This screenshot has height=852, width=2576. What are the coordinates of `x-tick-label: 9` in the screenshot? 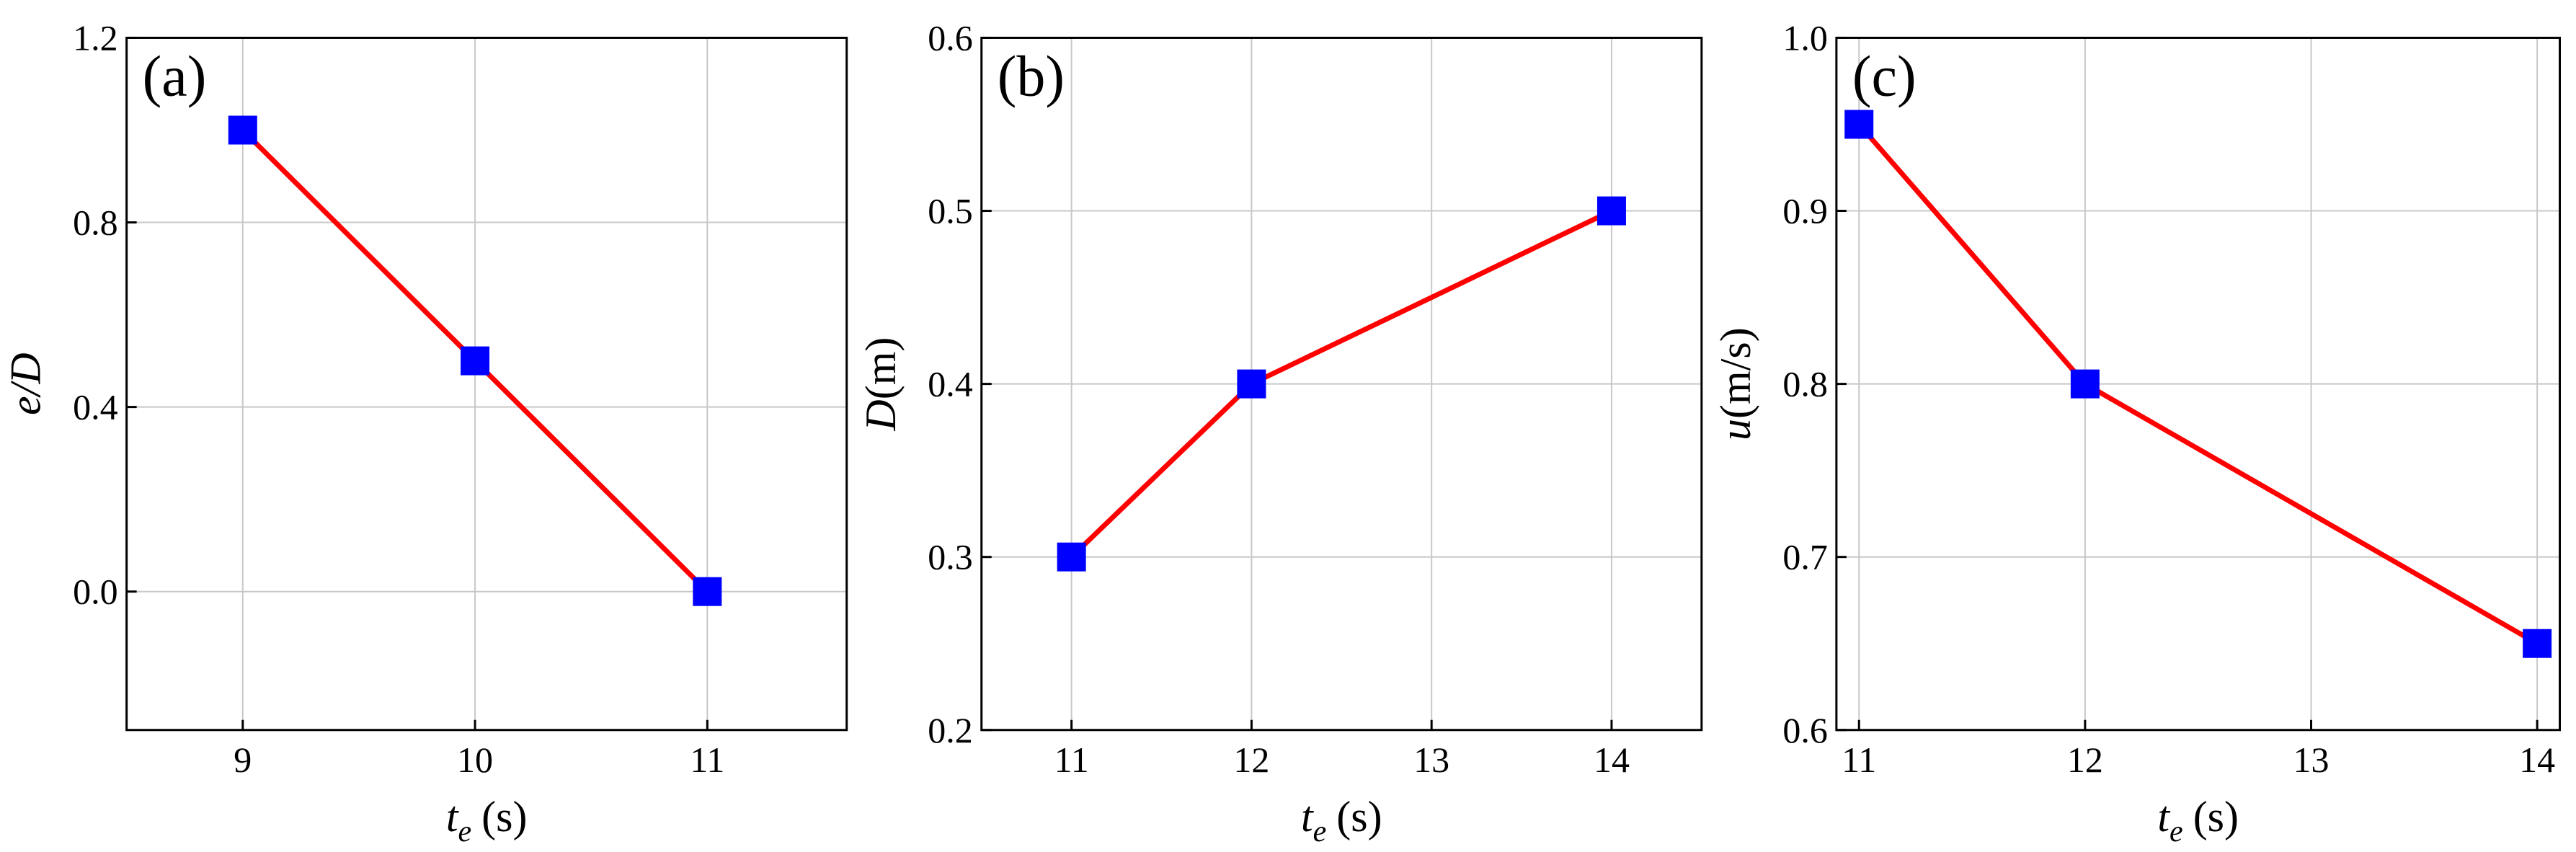 It's located at (243, 760).